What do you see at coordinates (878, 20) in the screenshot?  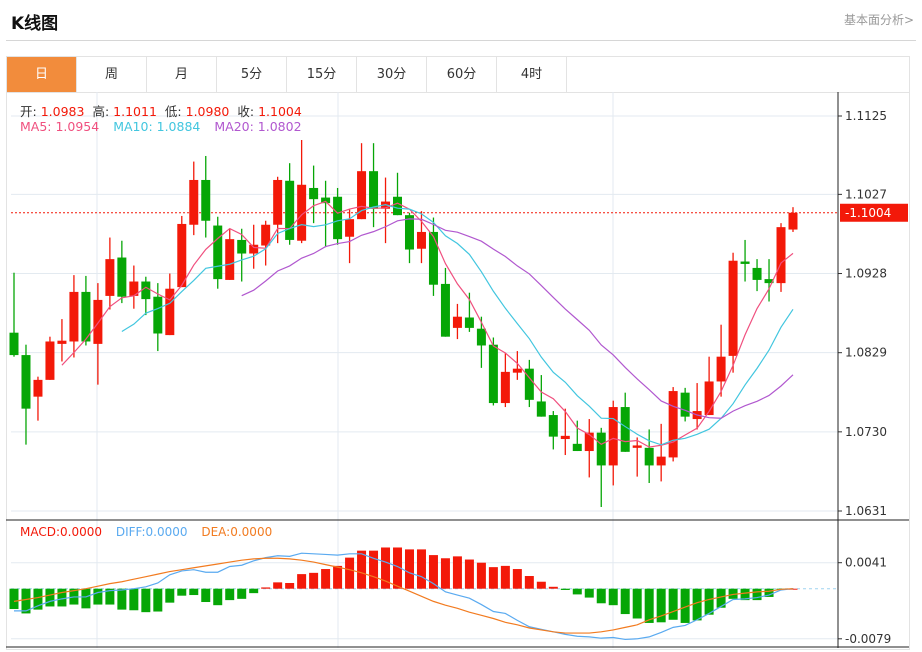 I see `fundamental-analysis-link: 基本面分析>` at bounding box center [878, 20].